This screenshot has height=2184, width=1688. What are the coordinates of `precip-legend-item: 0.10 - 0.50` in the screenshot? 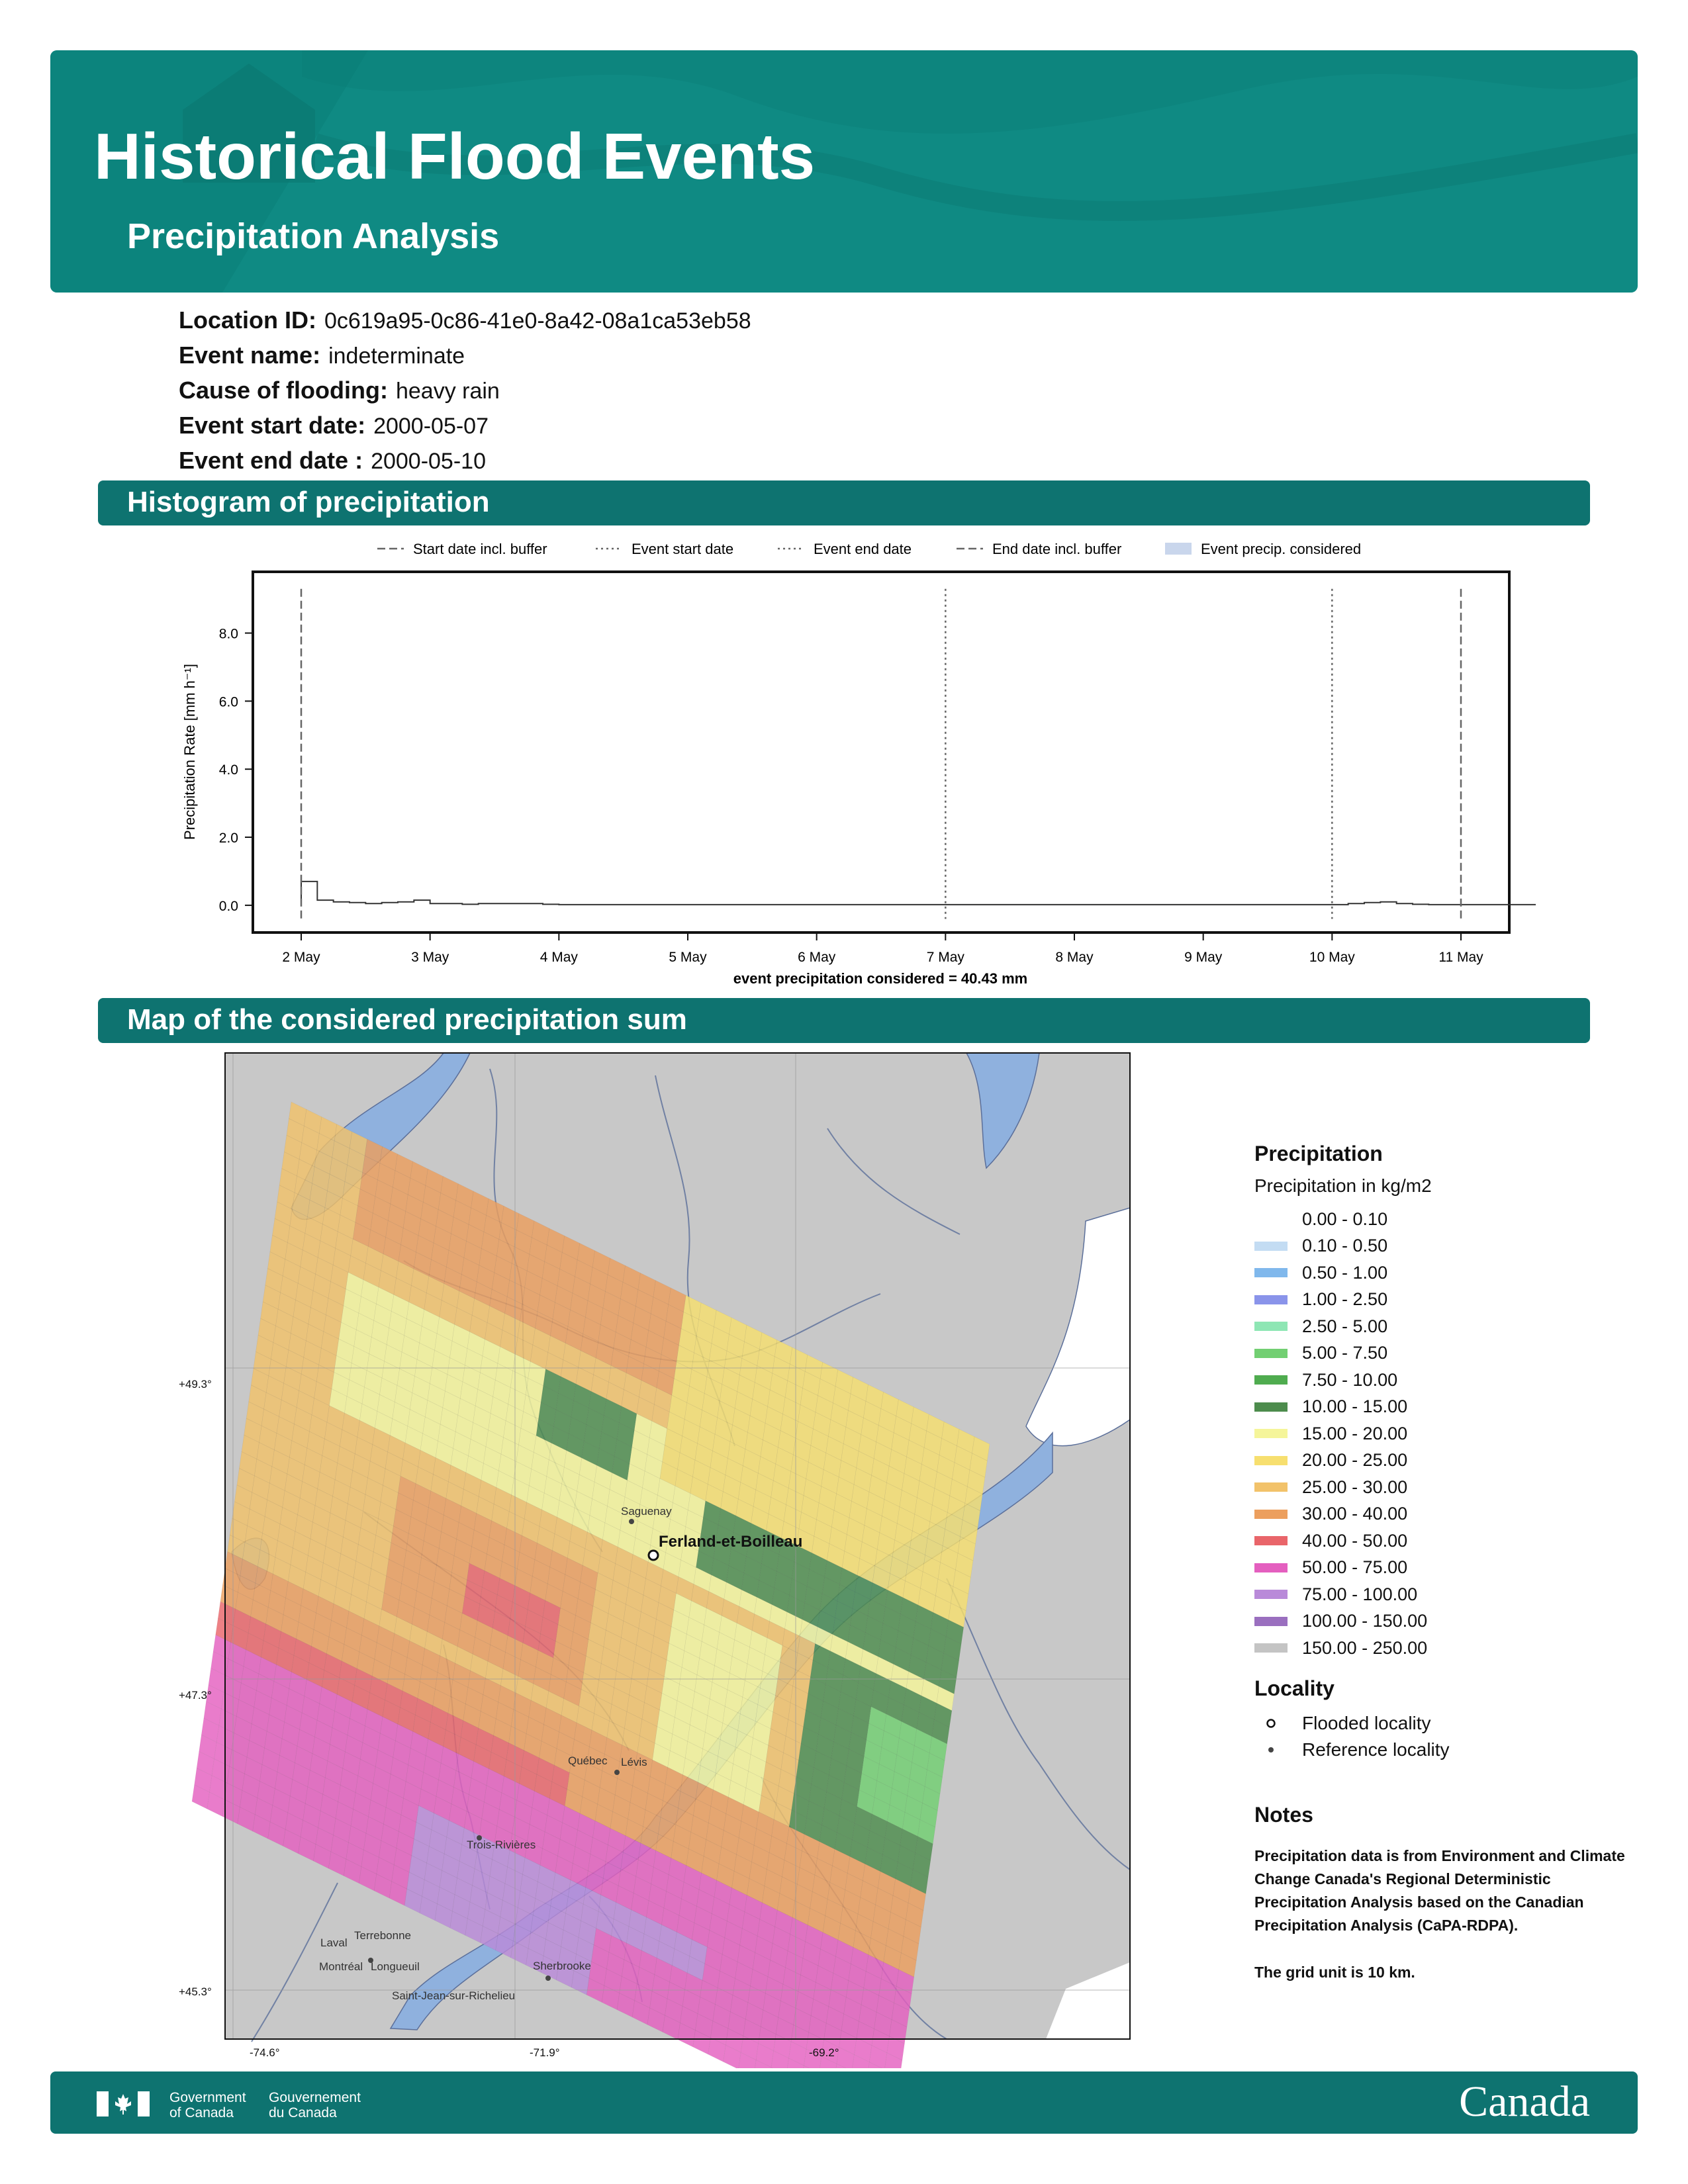 It's located at (1439, 1246).